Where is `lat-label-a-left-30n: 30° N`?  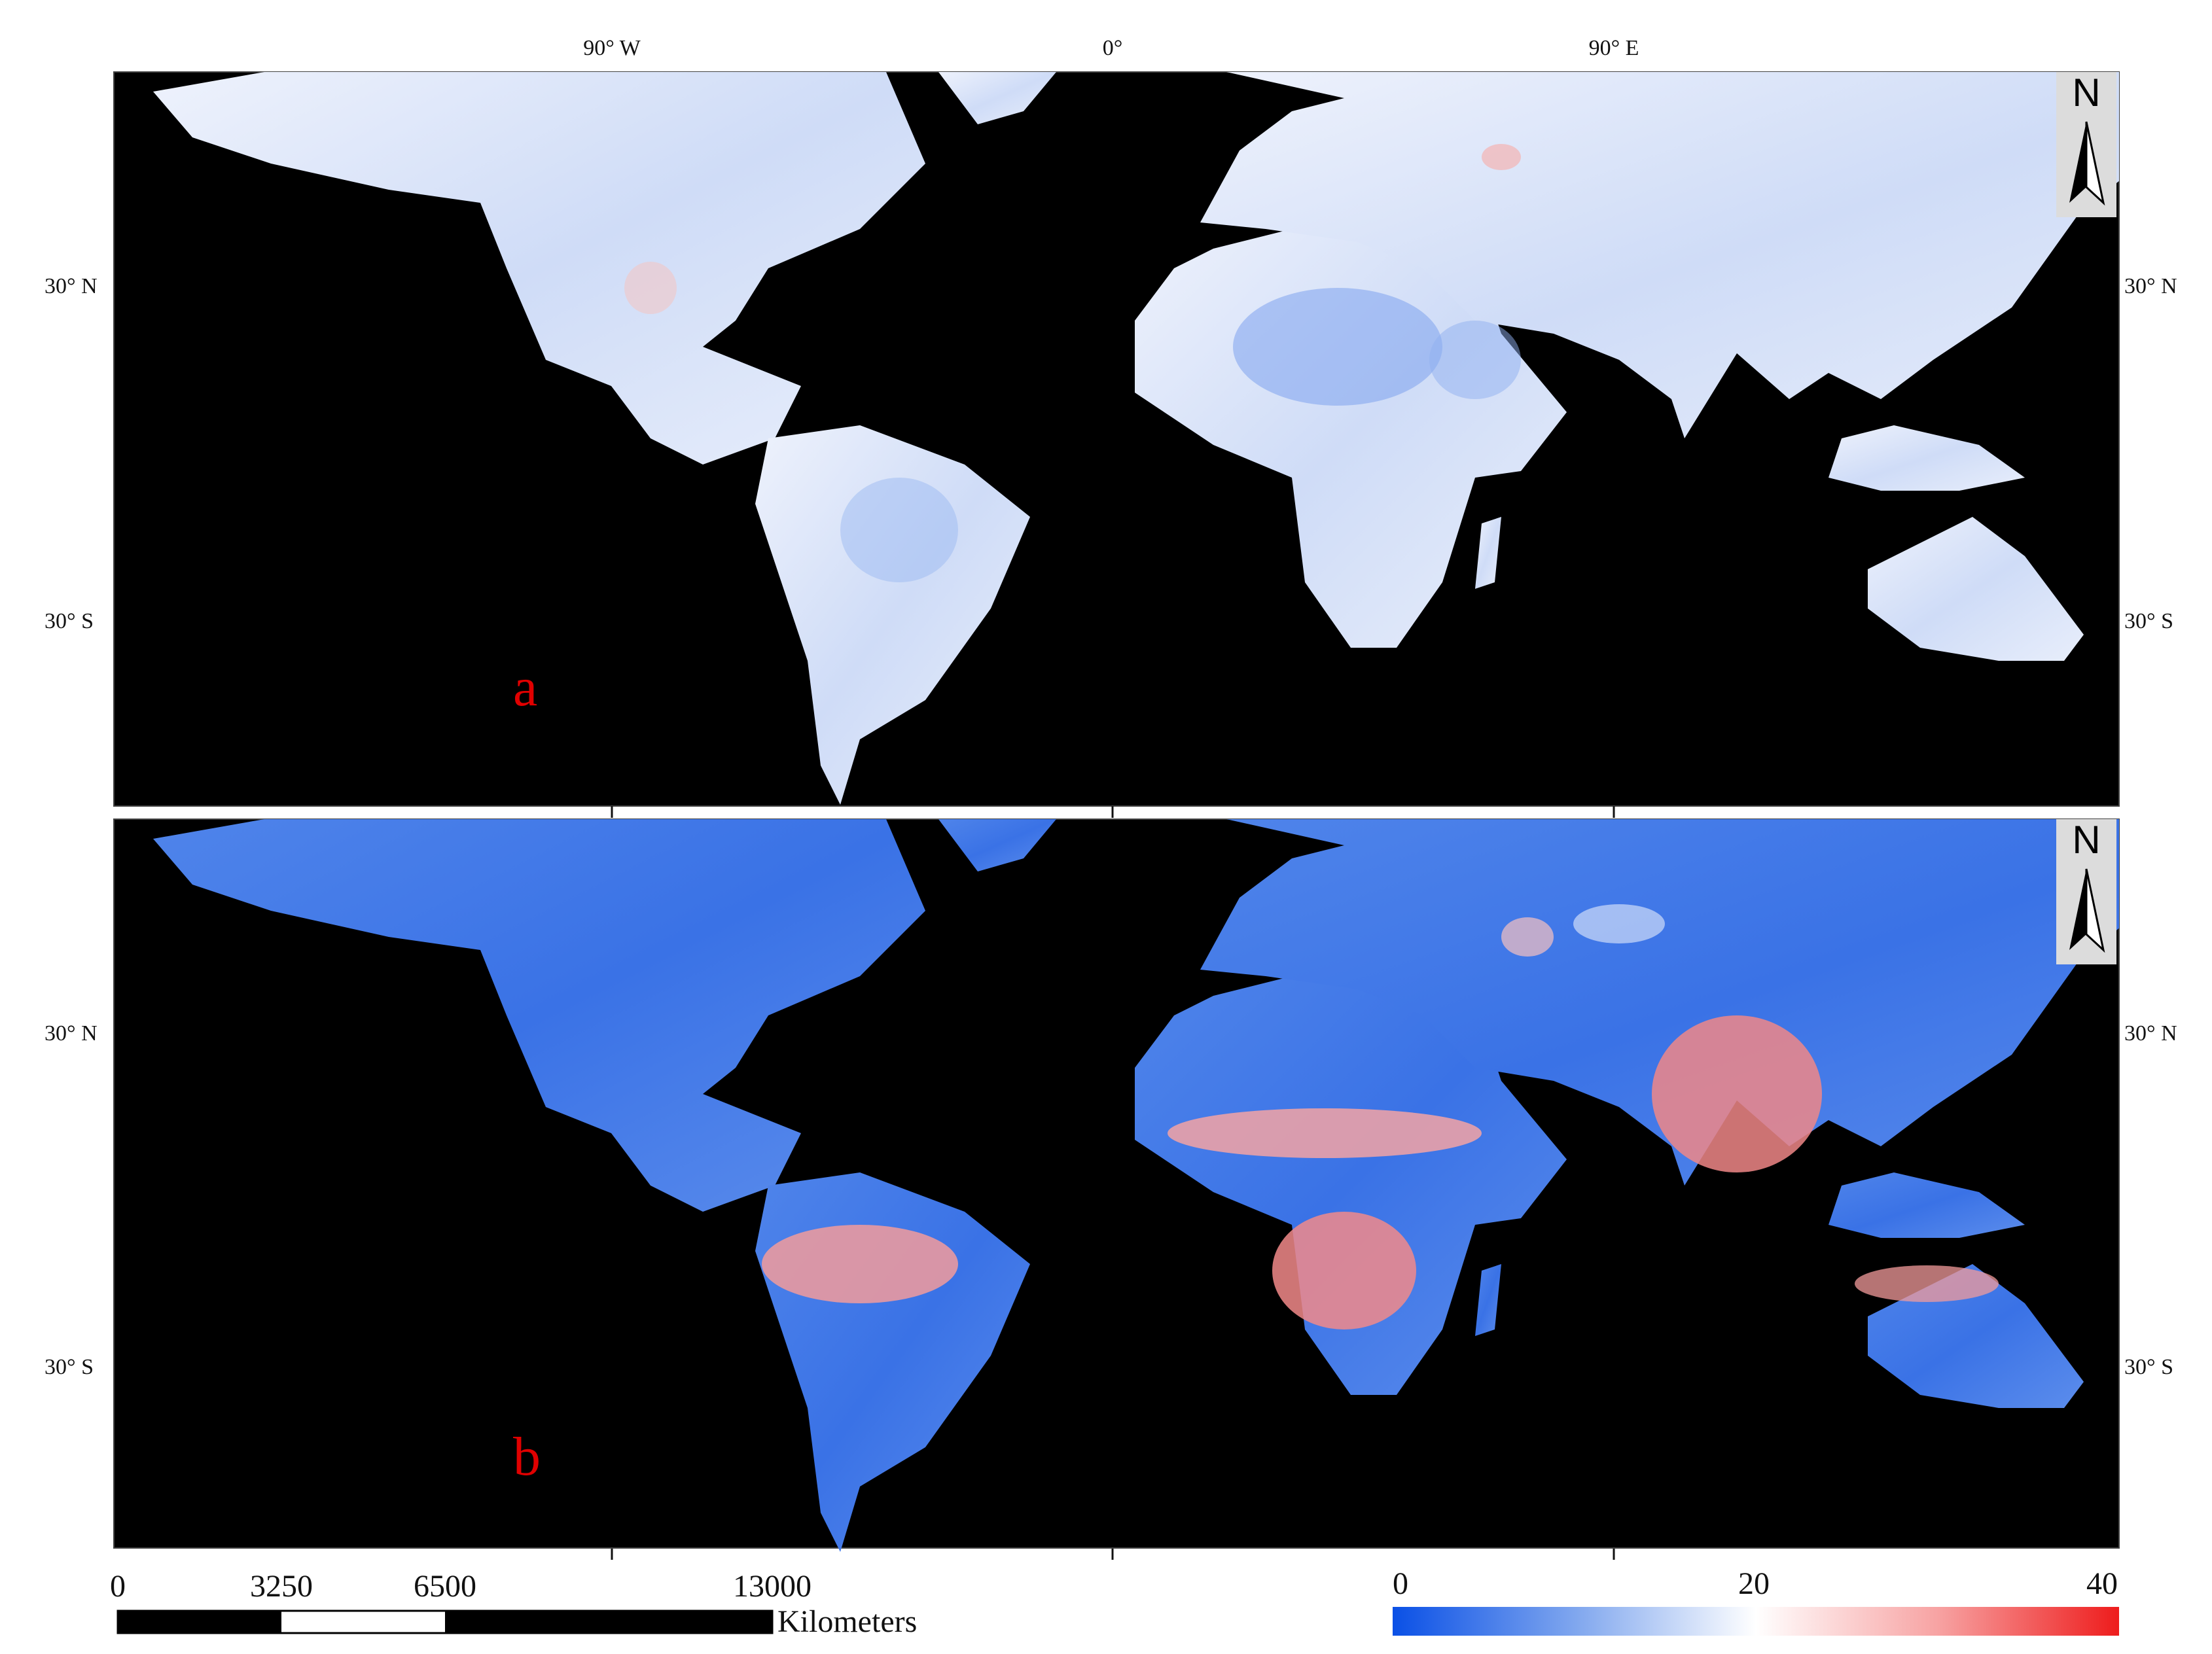
lat-label-a-left-30n: 30° N is located at coordinates (71, 286).